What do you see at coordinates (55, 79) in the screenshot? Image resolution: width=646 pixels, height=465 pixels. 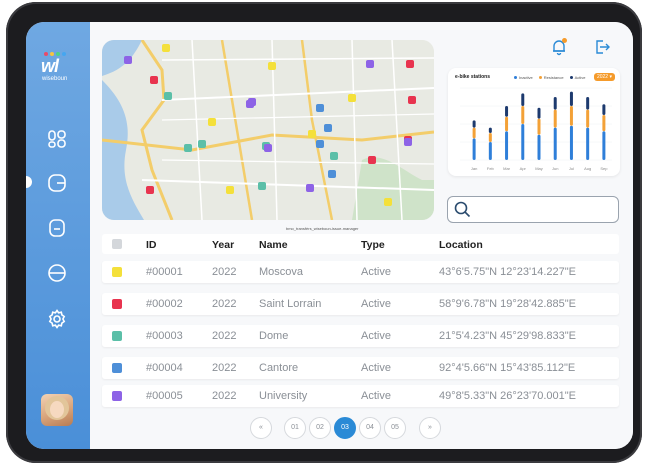 I see `logo-wordmark: wiseboun` at bounding box center [55, 79].